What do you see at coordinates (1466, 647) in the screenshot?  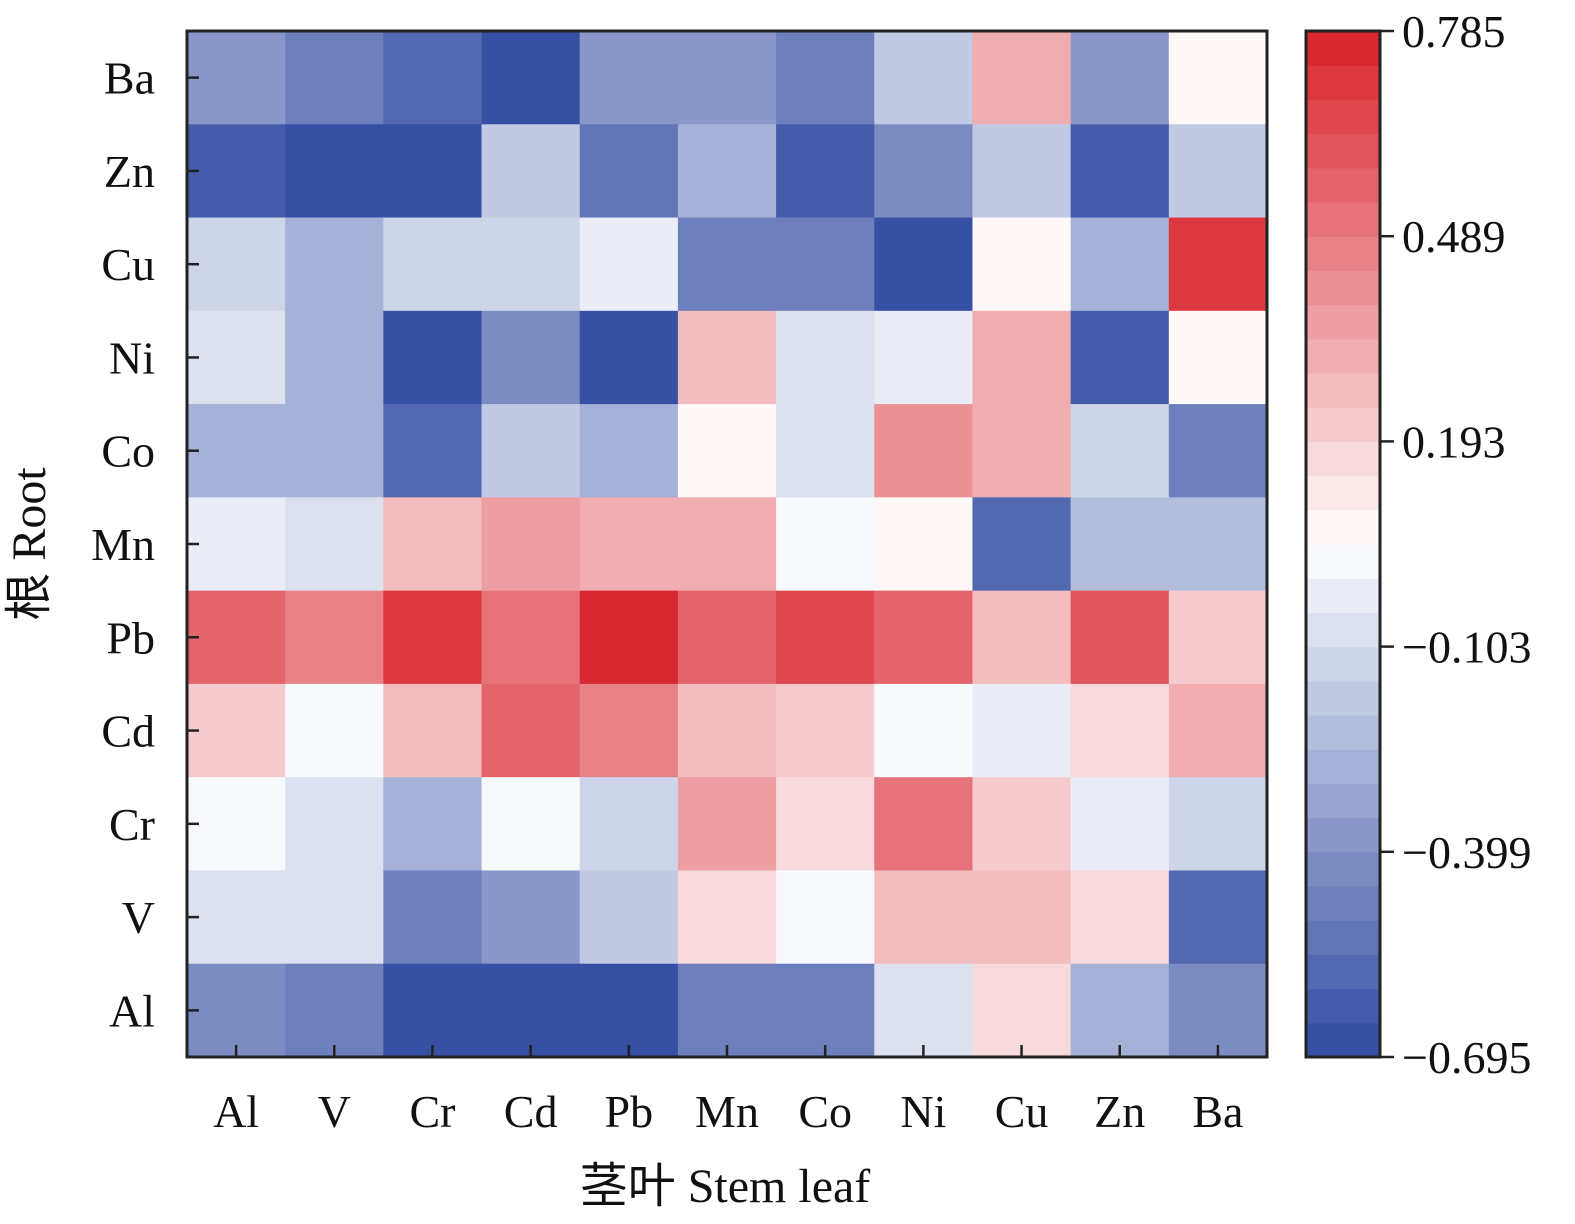 I see `colorbar-tick-label: −0.103` at bounding box center [1466, 647].